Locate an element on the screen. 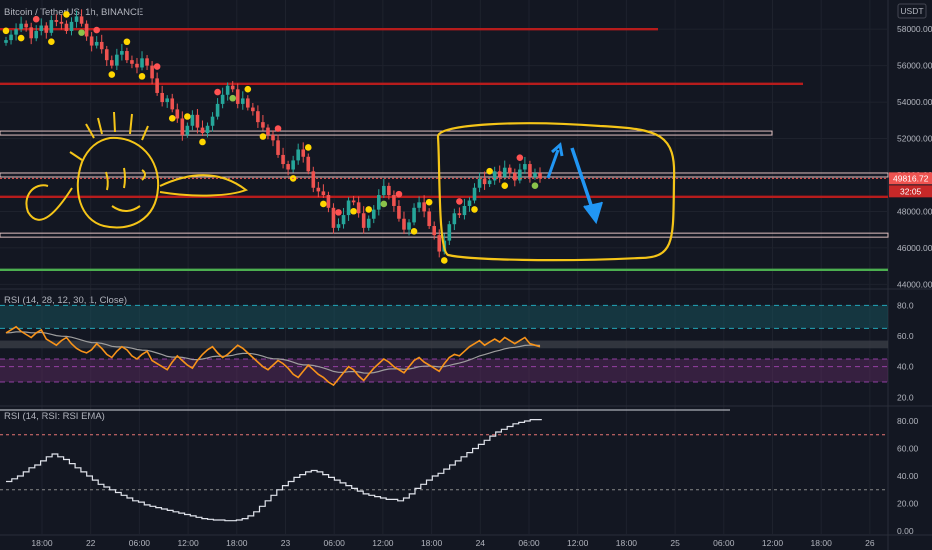 Image resolution: width=932 pixels, height=550 pixels. up-arrowhead-drawing is located at coordinates (557, 149).